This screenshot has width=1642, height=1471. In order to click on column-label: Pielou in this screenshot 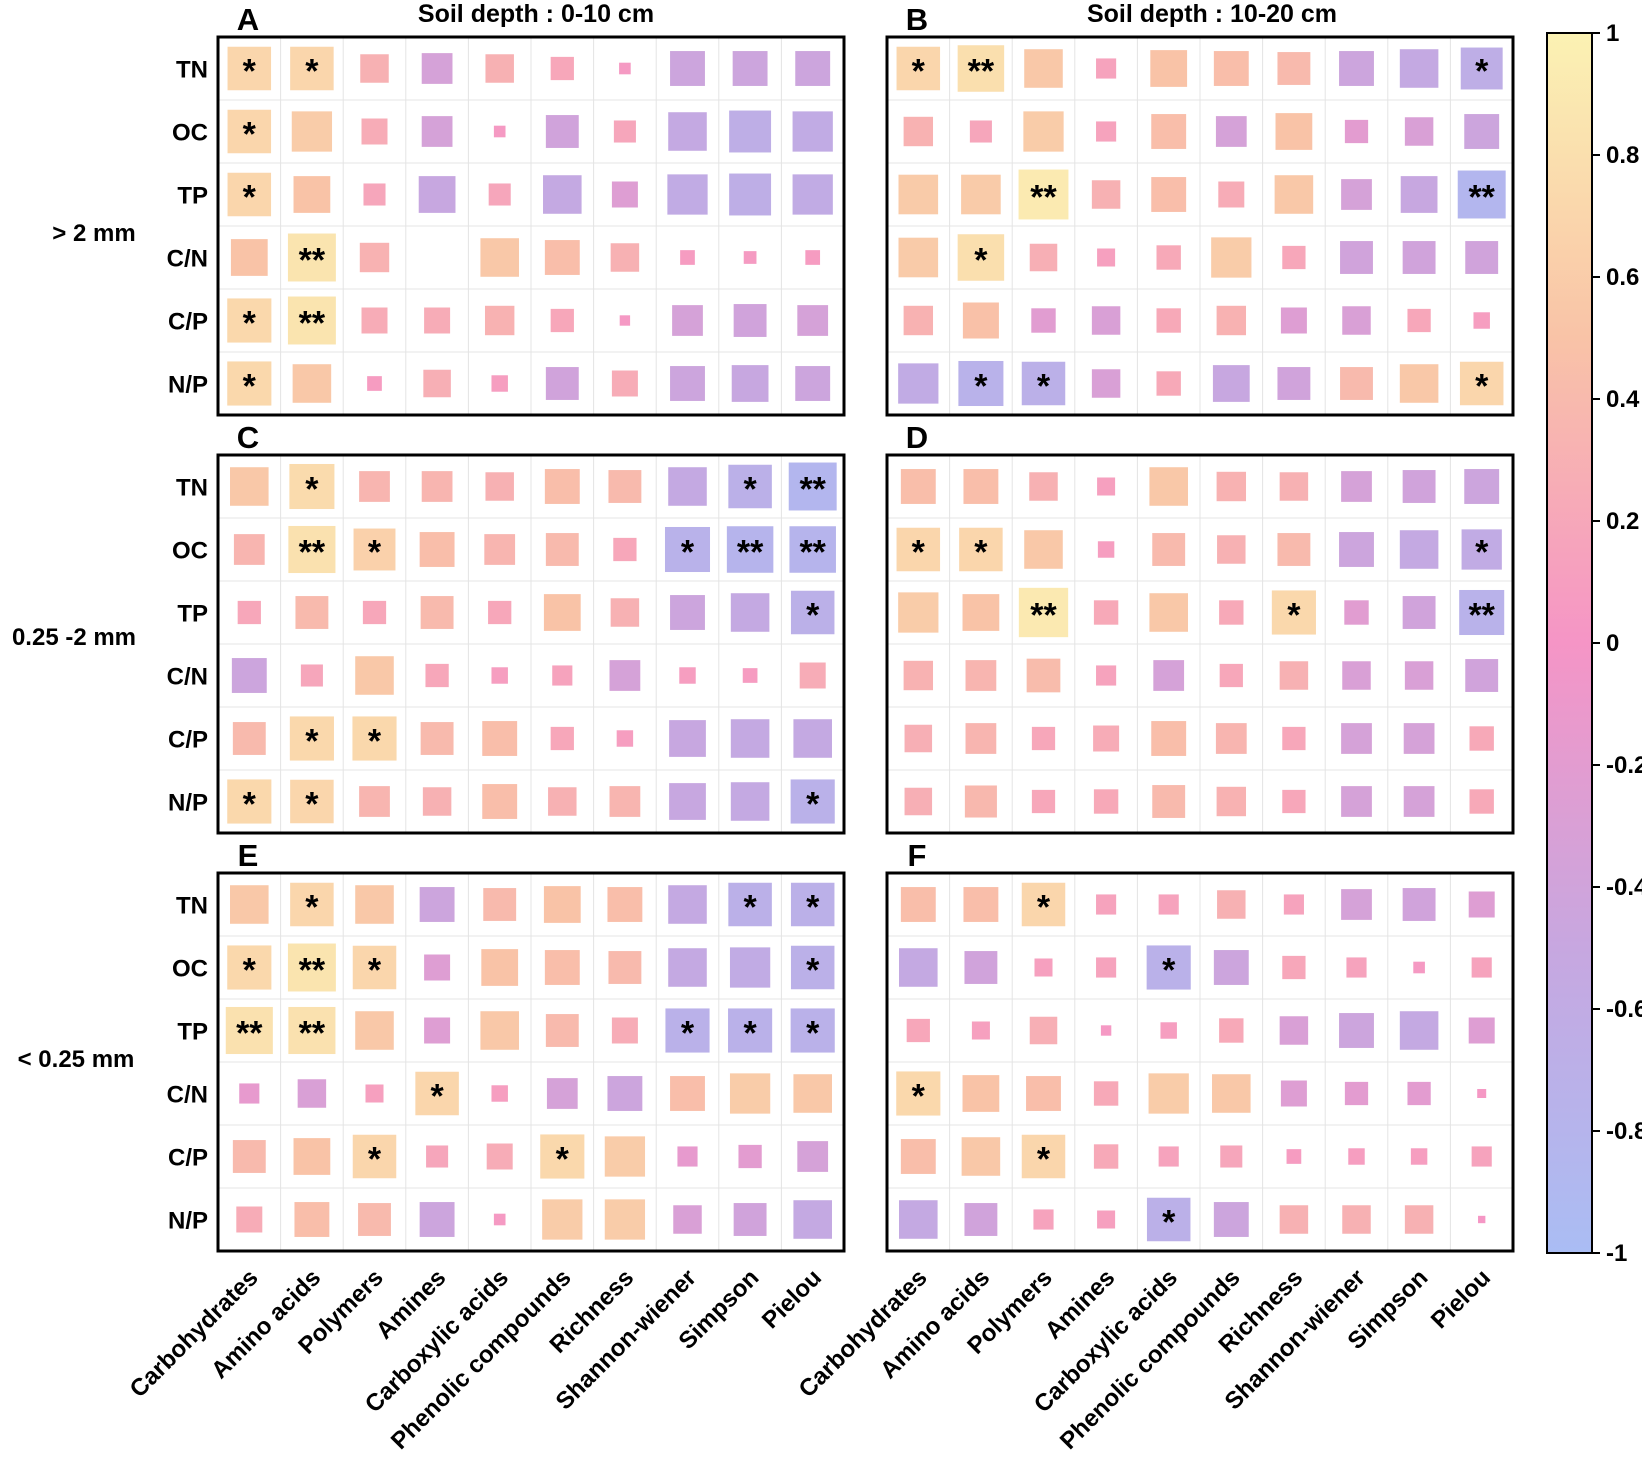, I will do `click(792, 1299)`.